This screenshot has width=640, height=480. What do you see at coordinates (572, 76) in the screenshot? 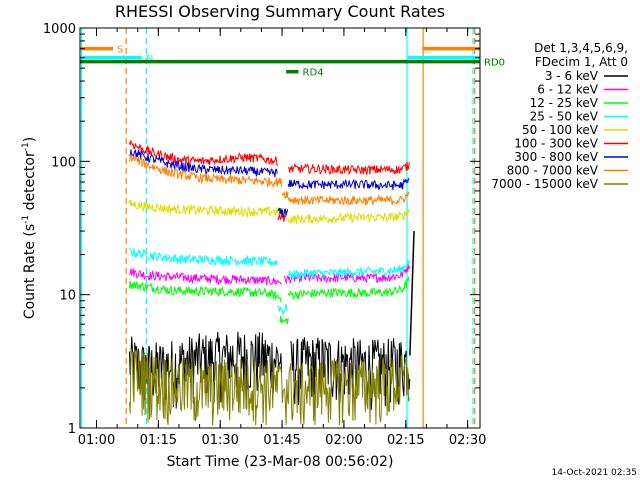
I see `legend-entry: 3 - 6 keV` at bounding box center [572, 76].